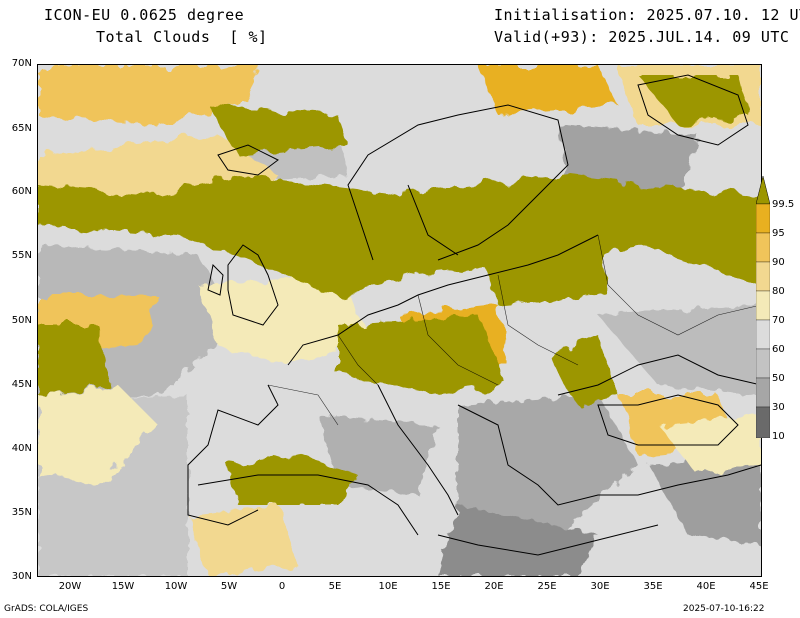 This screenshot has width=800, height=618. Describe the element at coordinates (778, 349) in the screenshot. I see `colorbar-label: 60` at that location.